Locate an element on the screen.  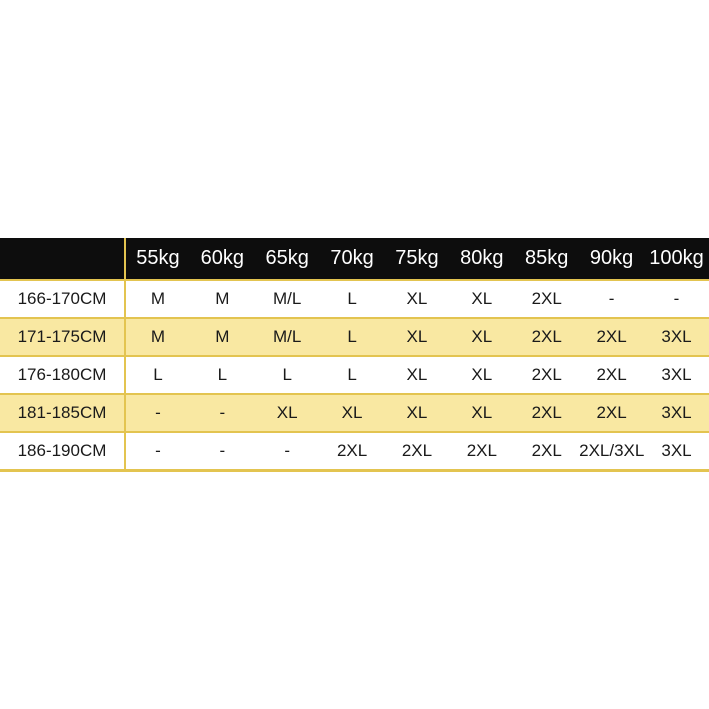
table-row: 166-170CM M M M/L L XL XL 2XL - - is located at coordinates (354, 299).